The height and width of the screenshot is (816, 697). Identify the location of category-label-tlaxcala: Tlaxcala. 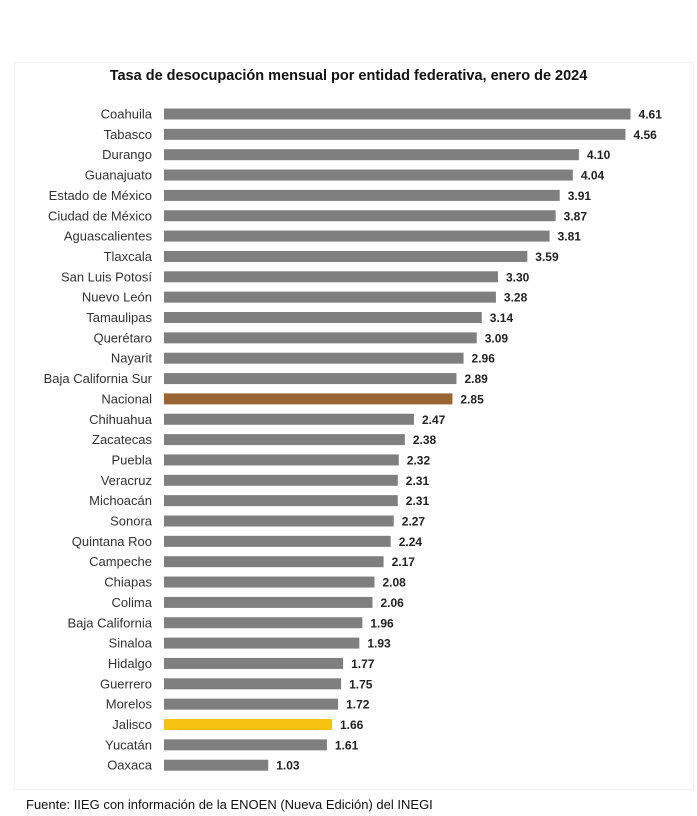
(128, 256).